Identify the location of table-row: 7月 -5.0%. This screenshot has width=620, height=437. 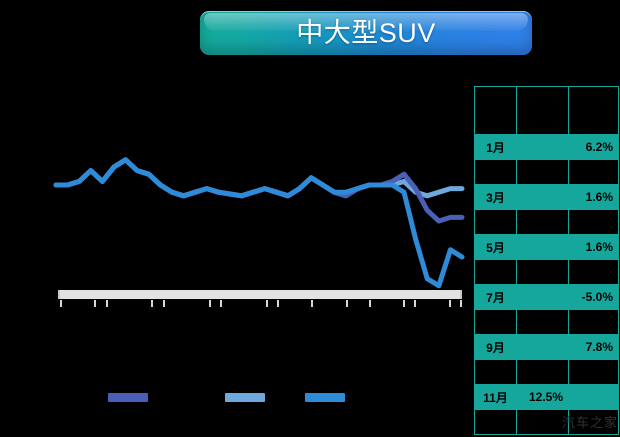
(546, 297).